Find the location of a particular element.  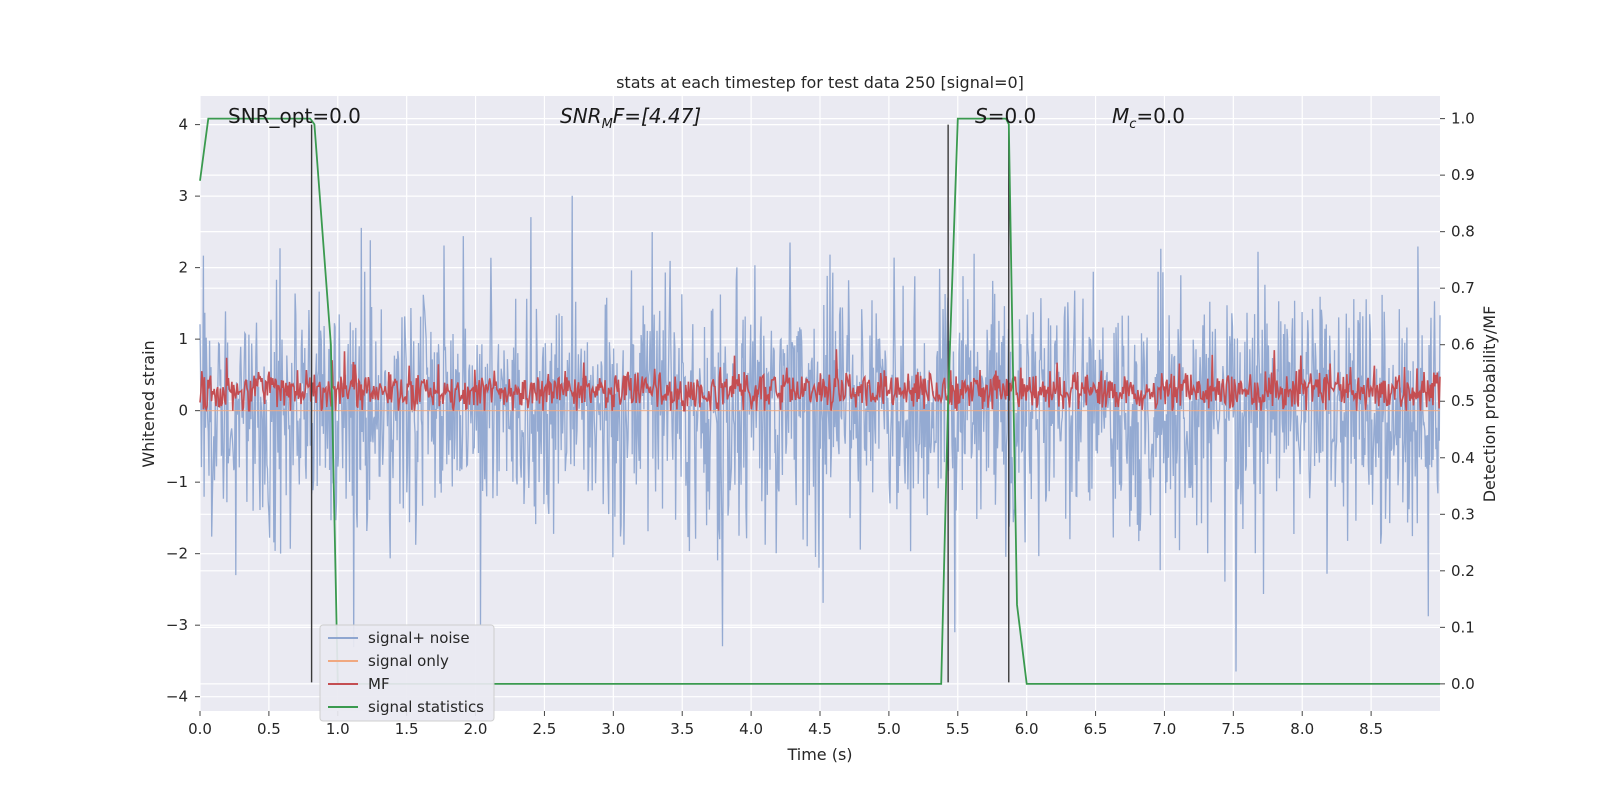

annotation-s: S=0.0 is located at coordinates (1005, 116).